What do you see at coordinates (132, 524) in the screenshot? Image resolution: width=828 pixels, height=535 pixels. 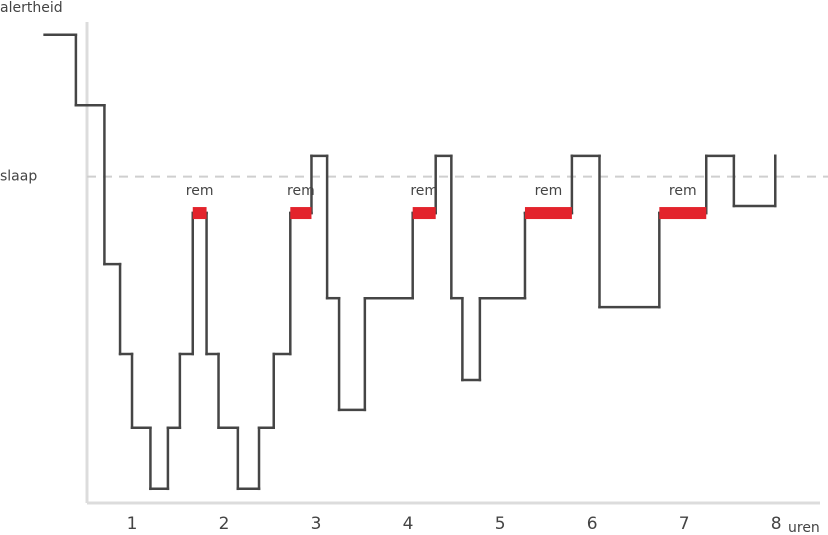 I see `x-tick-label: 1` at bounding box center [132, 524].